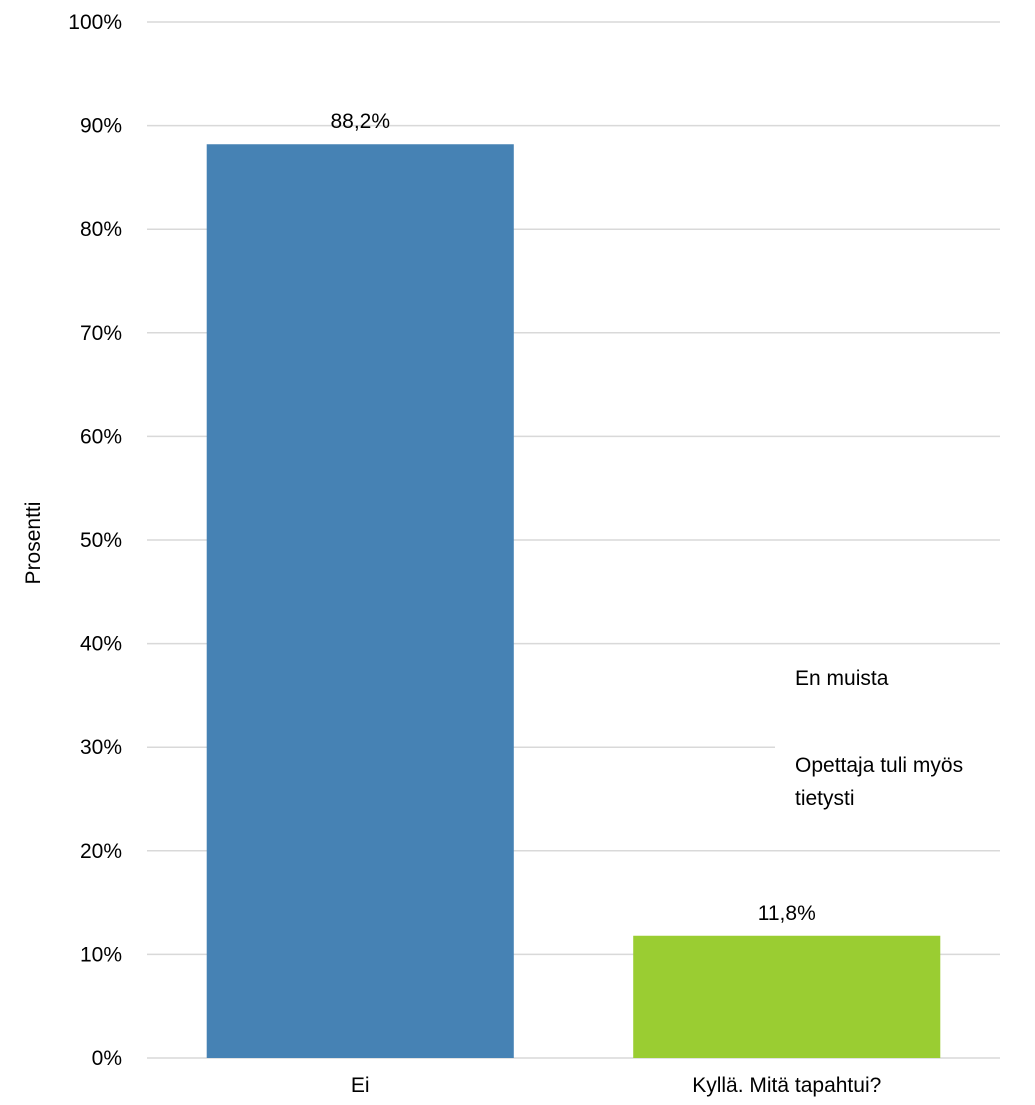 This screenshot has height=1105, width=1035. Describe the element at coordinates (101, 851) in the screenshot. I see `y-tick-label-20: 20%` at that location.